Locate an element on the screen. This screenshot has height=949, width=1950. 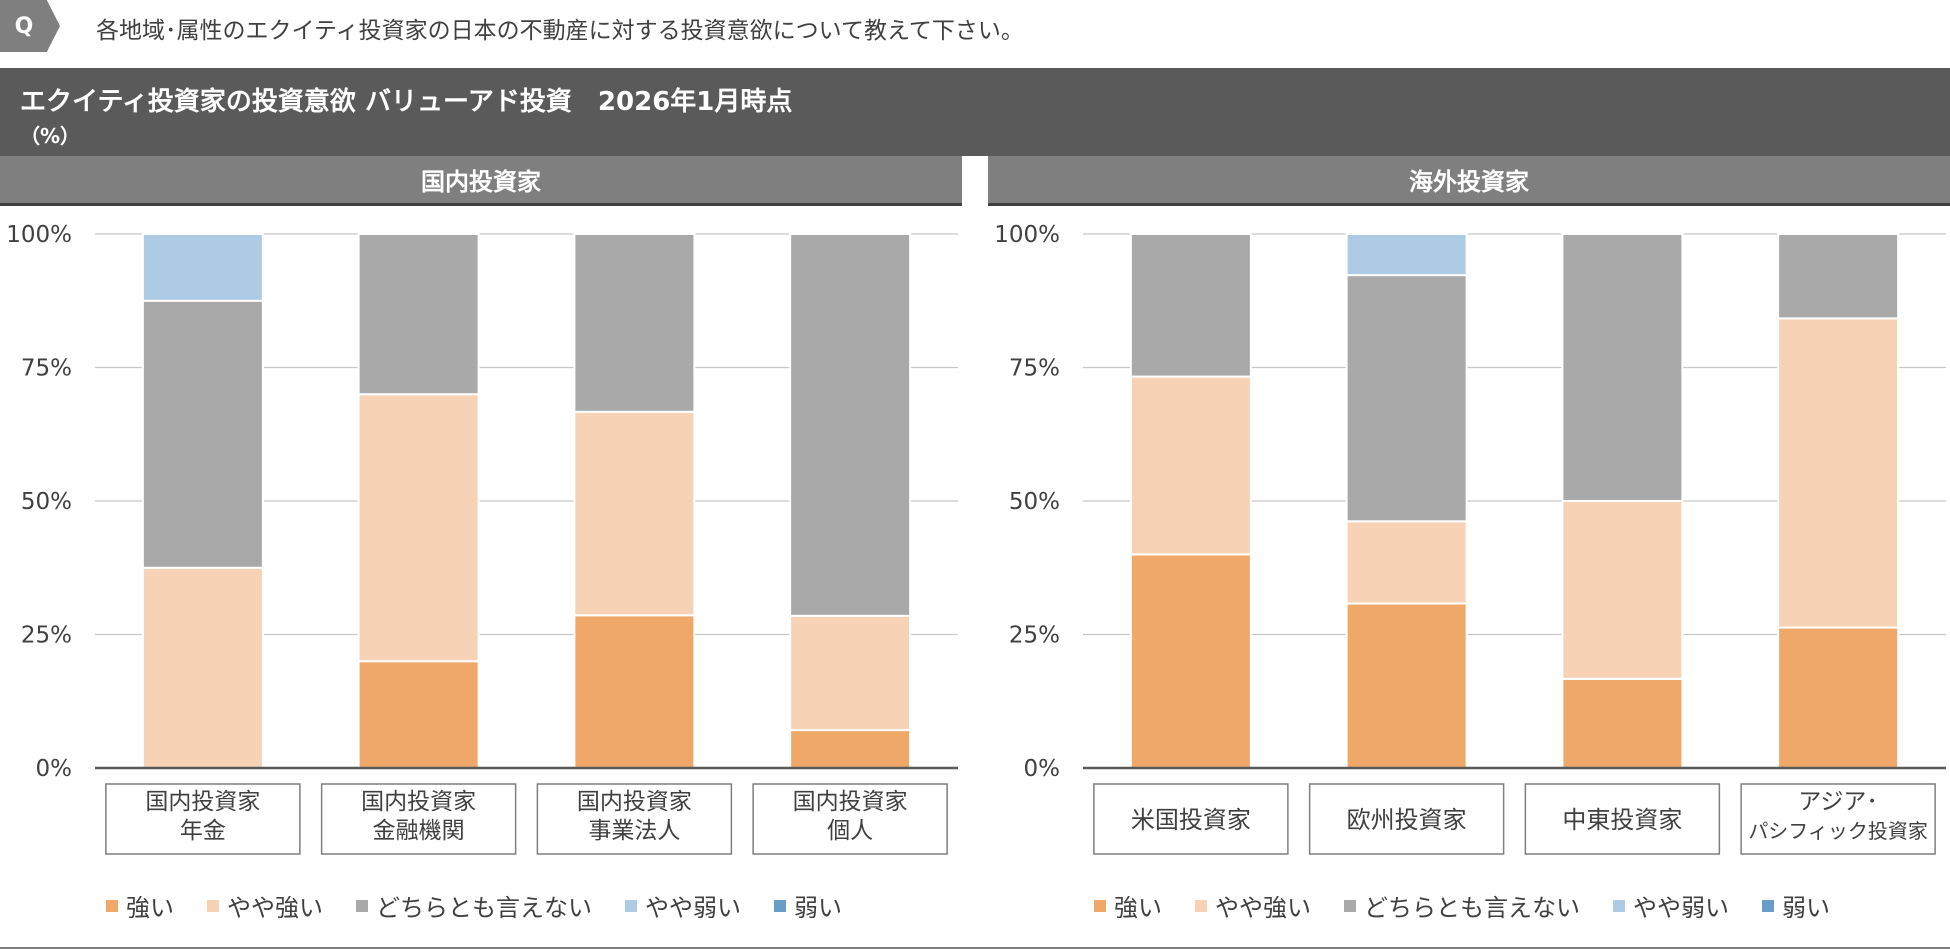
question-badge: Q is located at coordinates (30, 26).